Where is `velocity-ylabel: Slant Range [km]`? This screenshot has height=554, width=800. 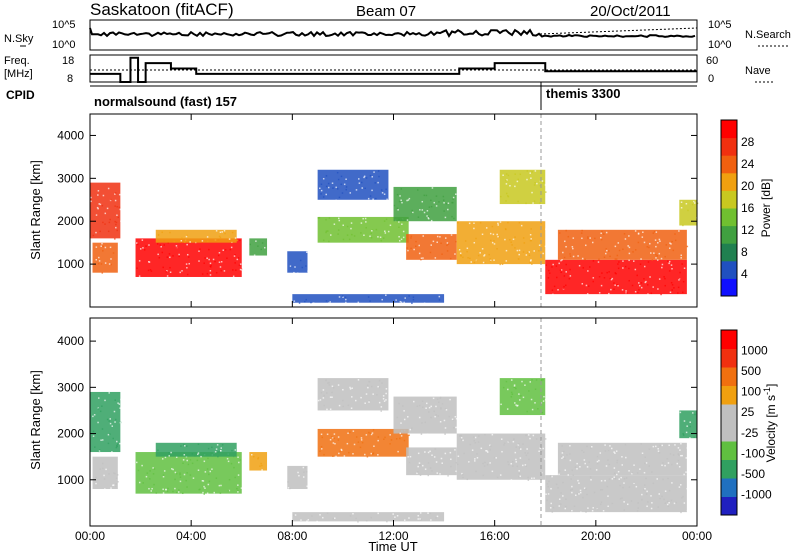 velocity-ylabel: Slant Range [km] is located at coordinates (35, 420).